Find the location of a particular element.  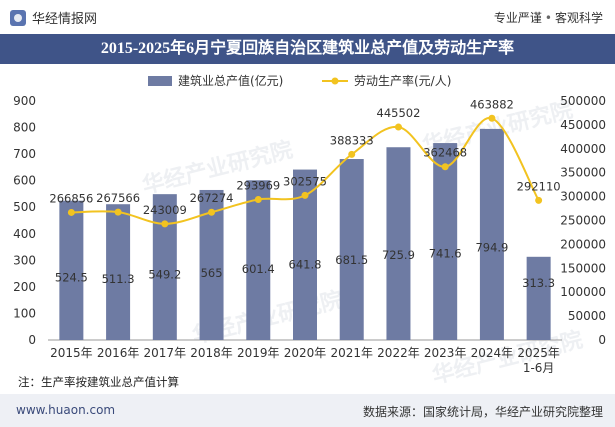

bar-data-label: 681.5 is located at coordinates (351, 260).